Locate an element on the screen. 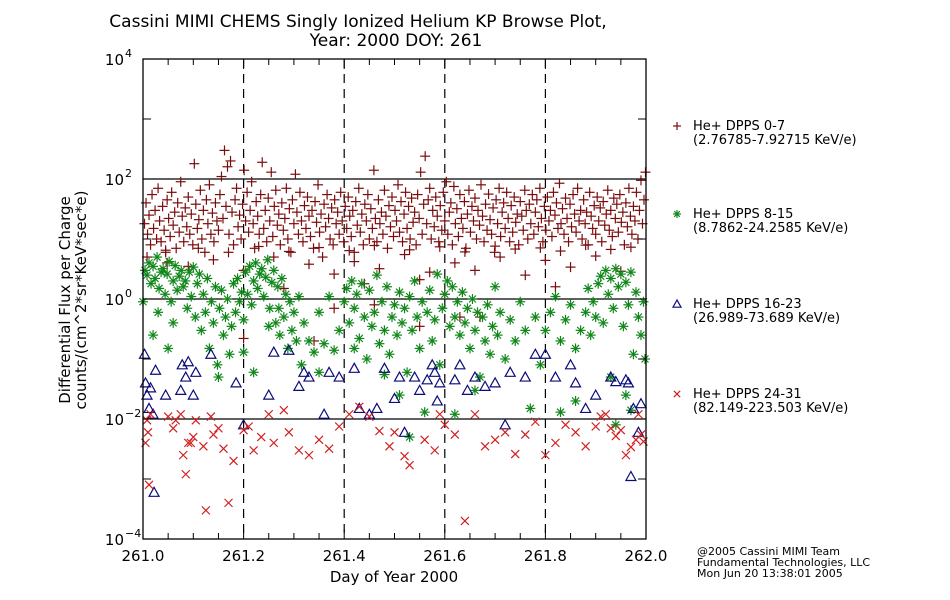  y-tick-label: 10 is located at coordinates (114, 540).